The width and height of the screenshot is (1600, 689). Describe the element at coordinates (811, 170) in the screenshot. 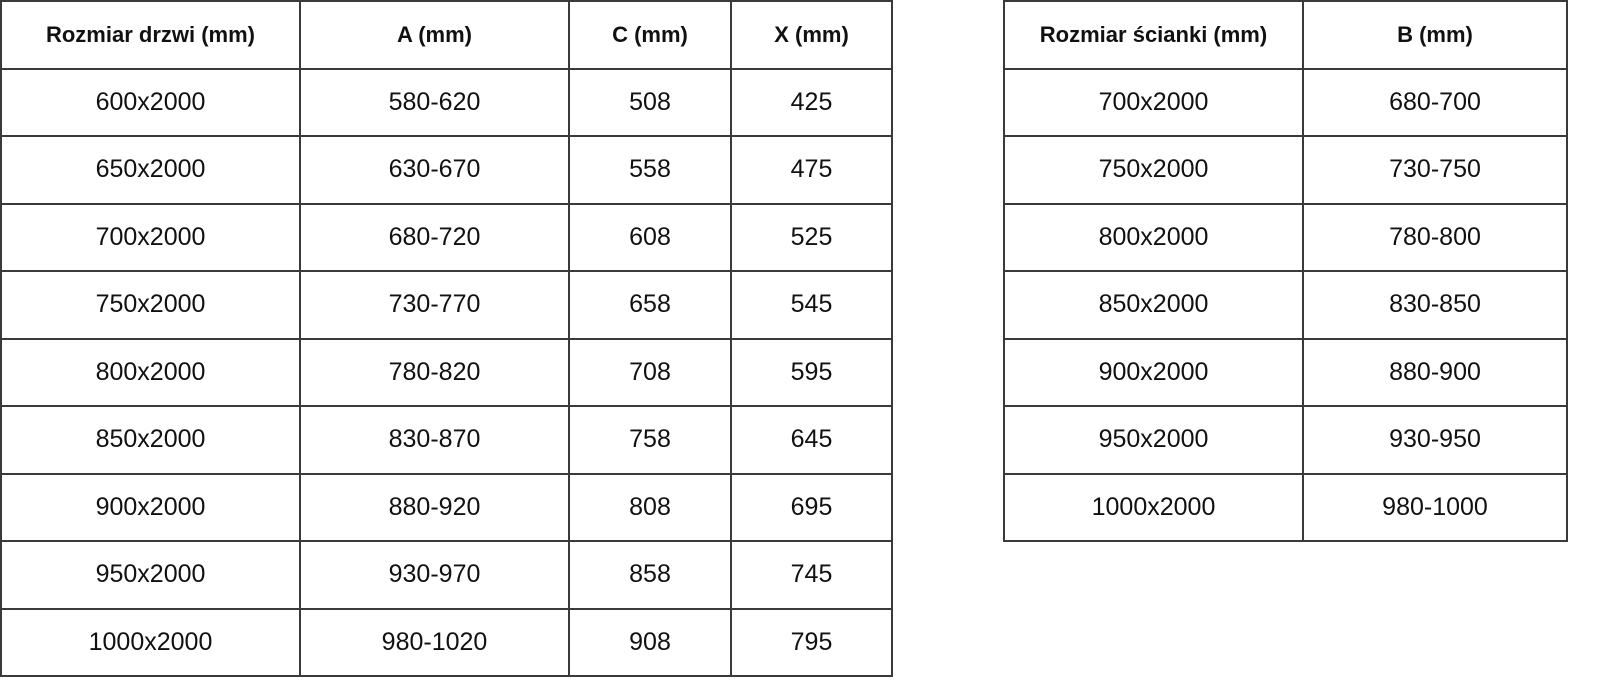

I see `table-cell: 475` at that location.